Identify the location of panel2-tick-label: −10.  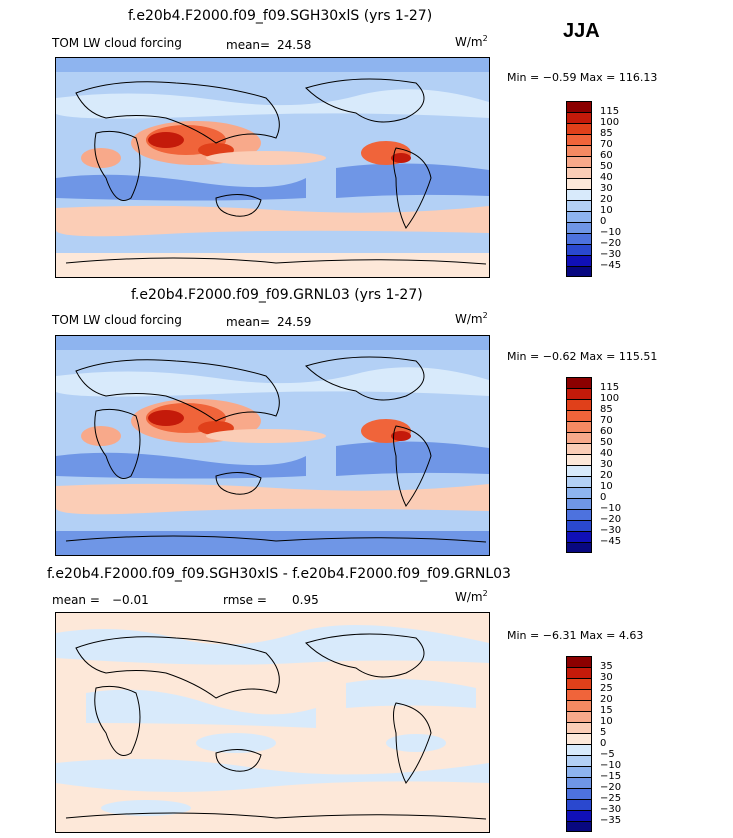
(611, 508).